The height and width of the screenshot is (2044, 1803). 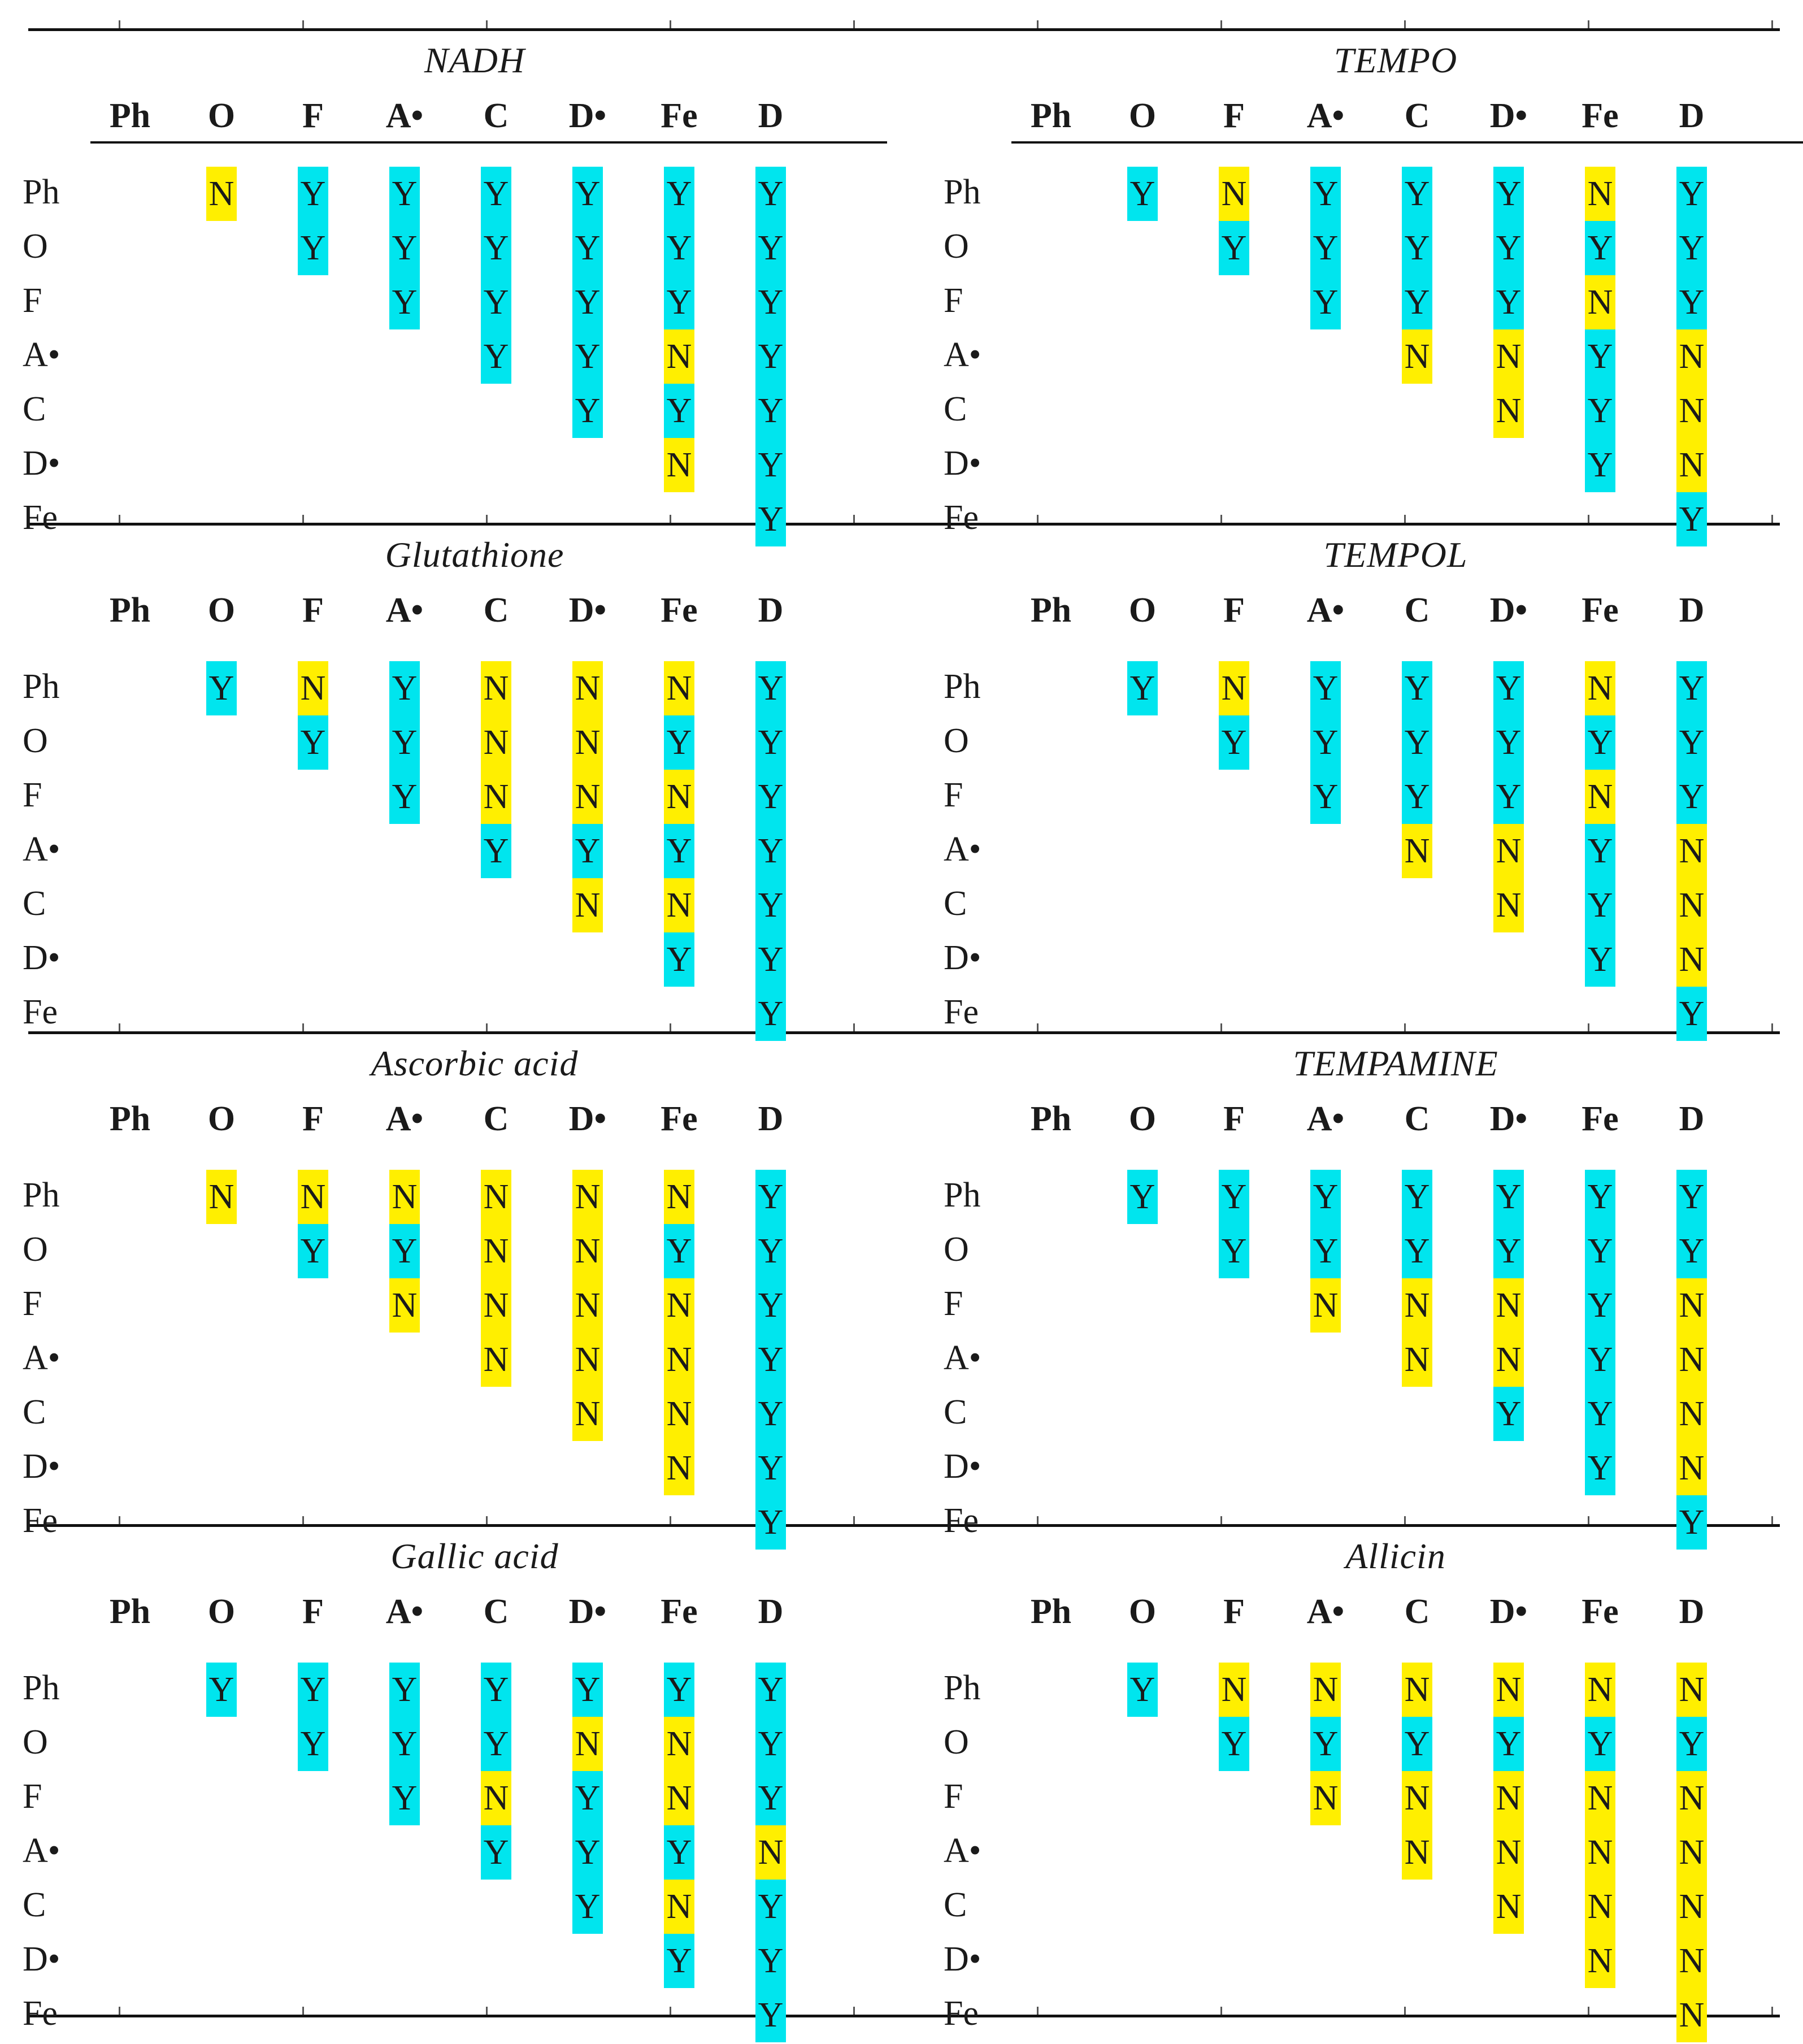 What do you see at coordinates (904, 1033) in the screenshot?
I see `section-divider` at bounding box center [904, 1033].